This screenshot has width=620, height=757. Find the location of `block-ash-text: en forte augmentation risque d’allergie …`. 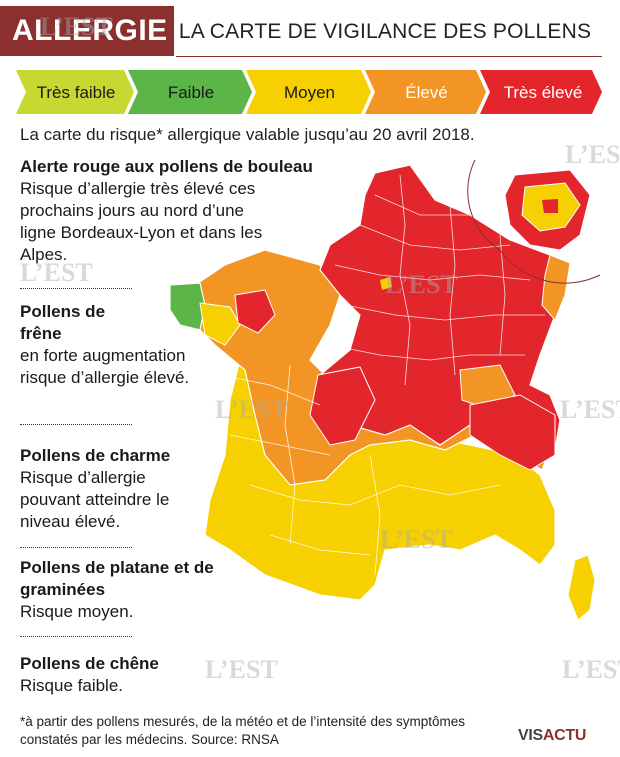

block-ash-text: en forte augmentation risque d’allergie … is located at coordinates (105, 366).